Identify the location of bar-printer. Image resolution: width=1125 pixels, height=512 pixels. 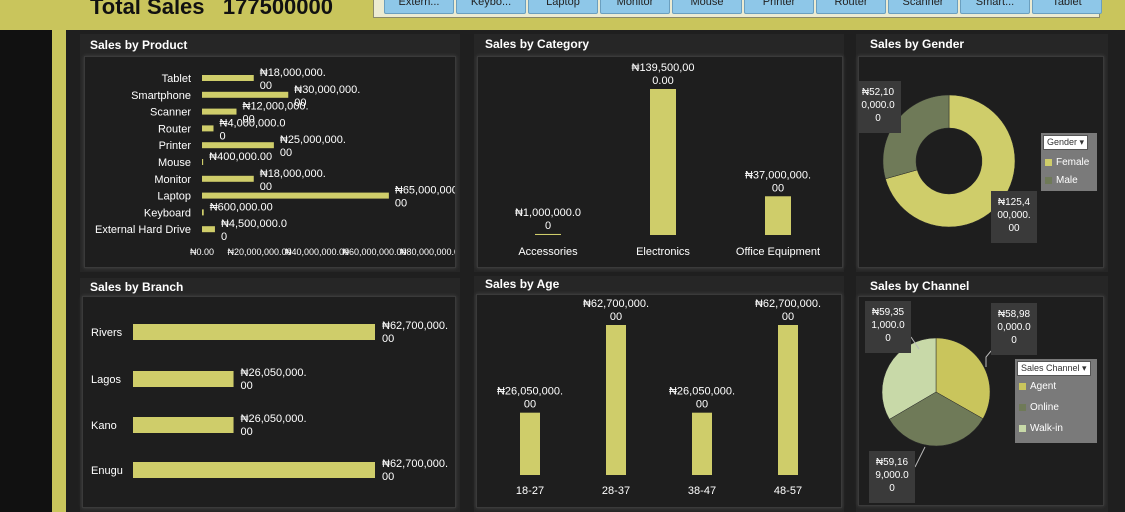
(238, 145).